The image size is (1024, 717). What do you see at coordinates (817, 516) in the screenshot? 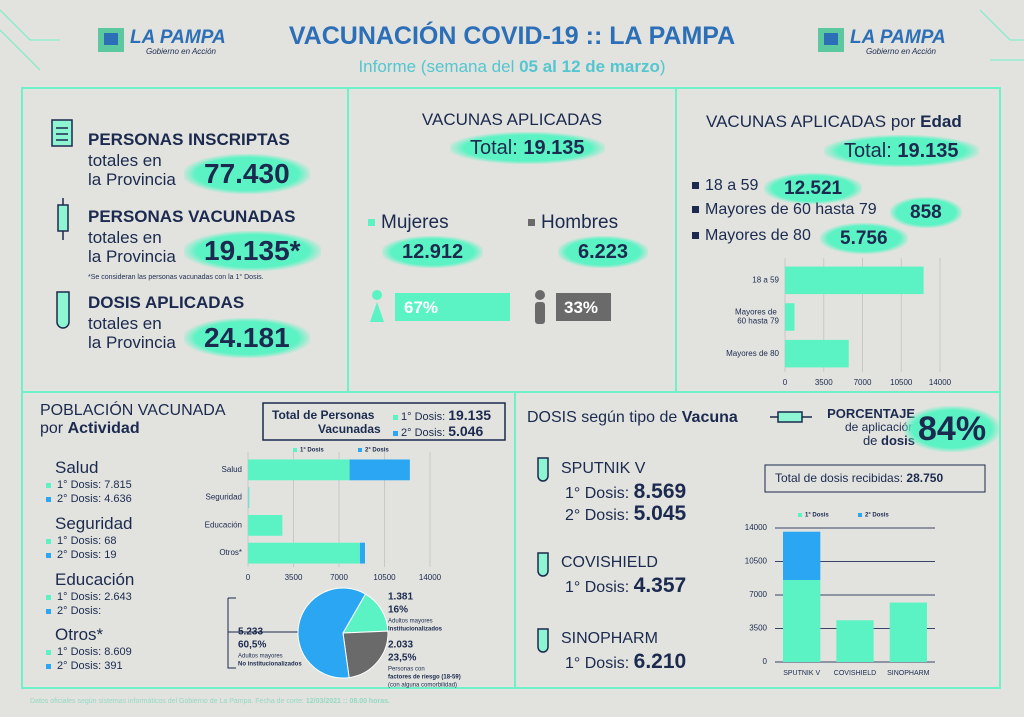
I see `legend-label: 1° Dosis` at bounding box center [817, 516].